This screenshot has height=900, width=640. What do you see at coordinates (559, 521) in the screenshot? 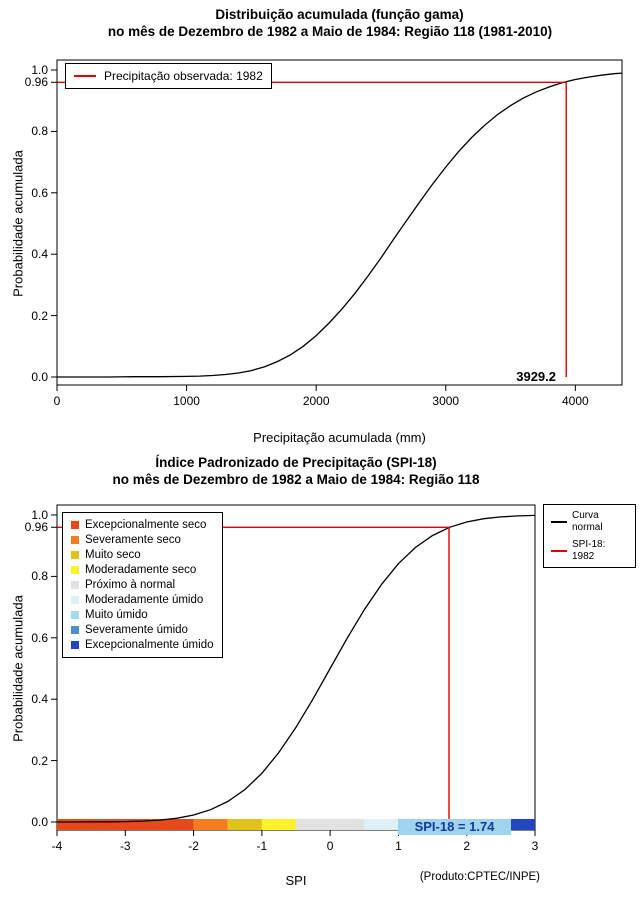
I see `black-line-sample-icon` at bounding box center [559, 521].